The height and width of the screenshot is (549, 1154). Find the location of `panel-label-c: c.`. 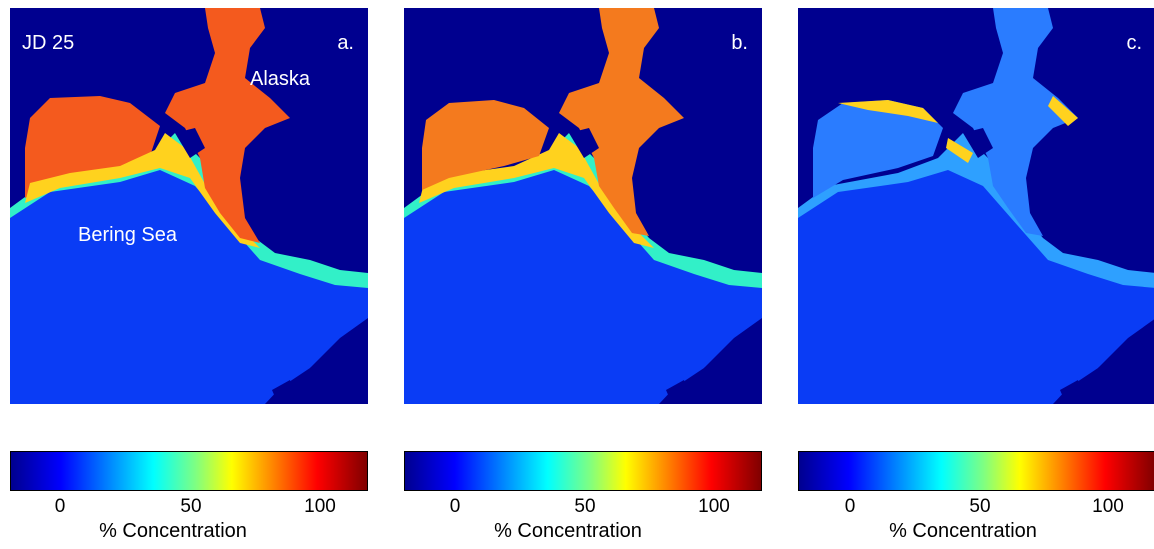

panel-label-c: c. is located at coordinates (1134, 43).